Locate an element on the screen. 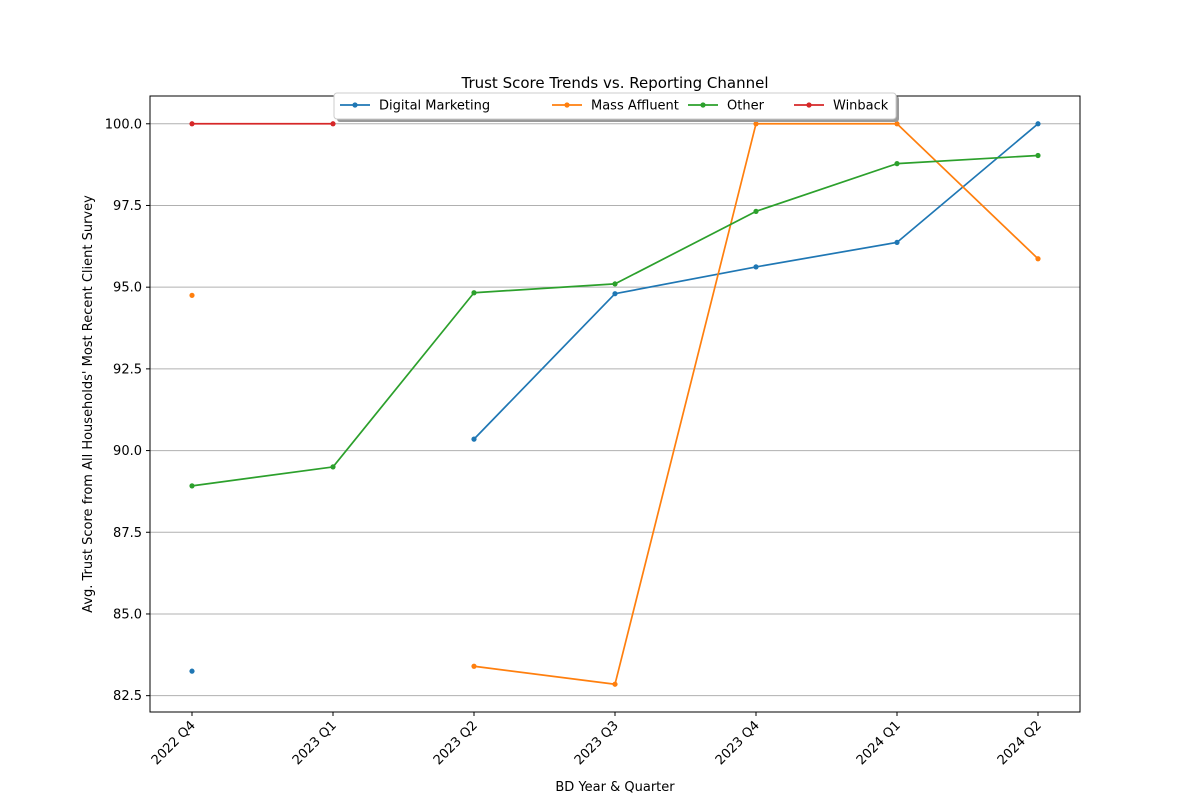 The width and height of the screenshot is (1200, 804). x-tick-label: 2023 Q3 is located at coordinates (597, 743).